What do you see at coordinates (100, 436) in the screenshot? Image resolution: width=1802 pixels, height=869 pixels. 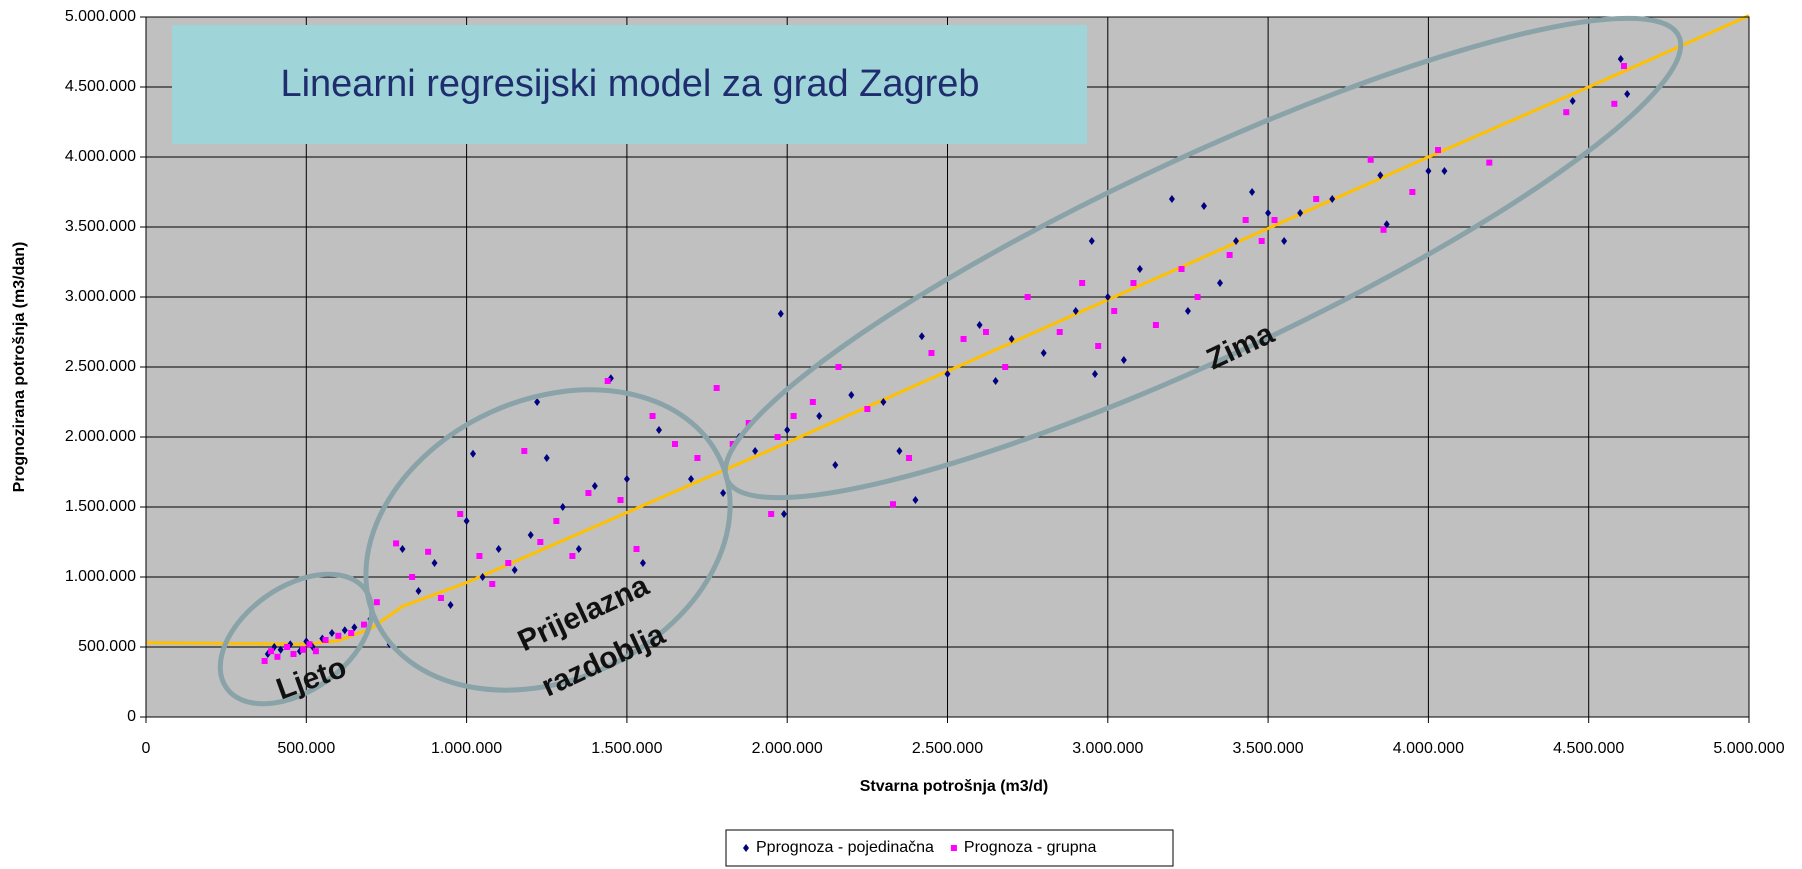 I see `y-tick-label: 2.000.000` at bounding box center [100, 436].